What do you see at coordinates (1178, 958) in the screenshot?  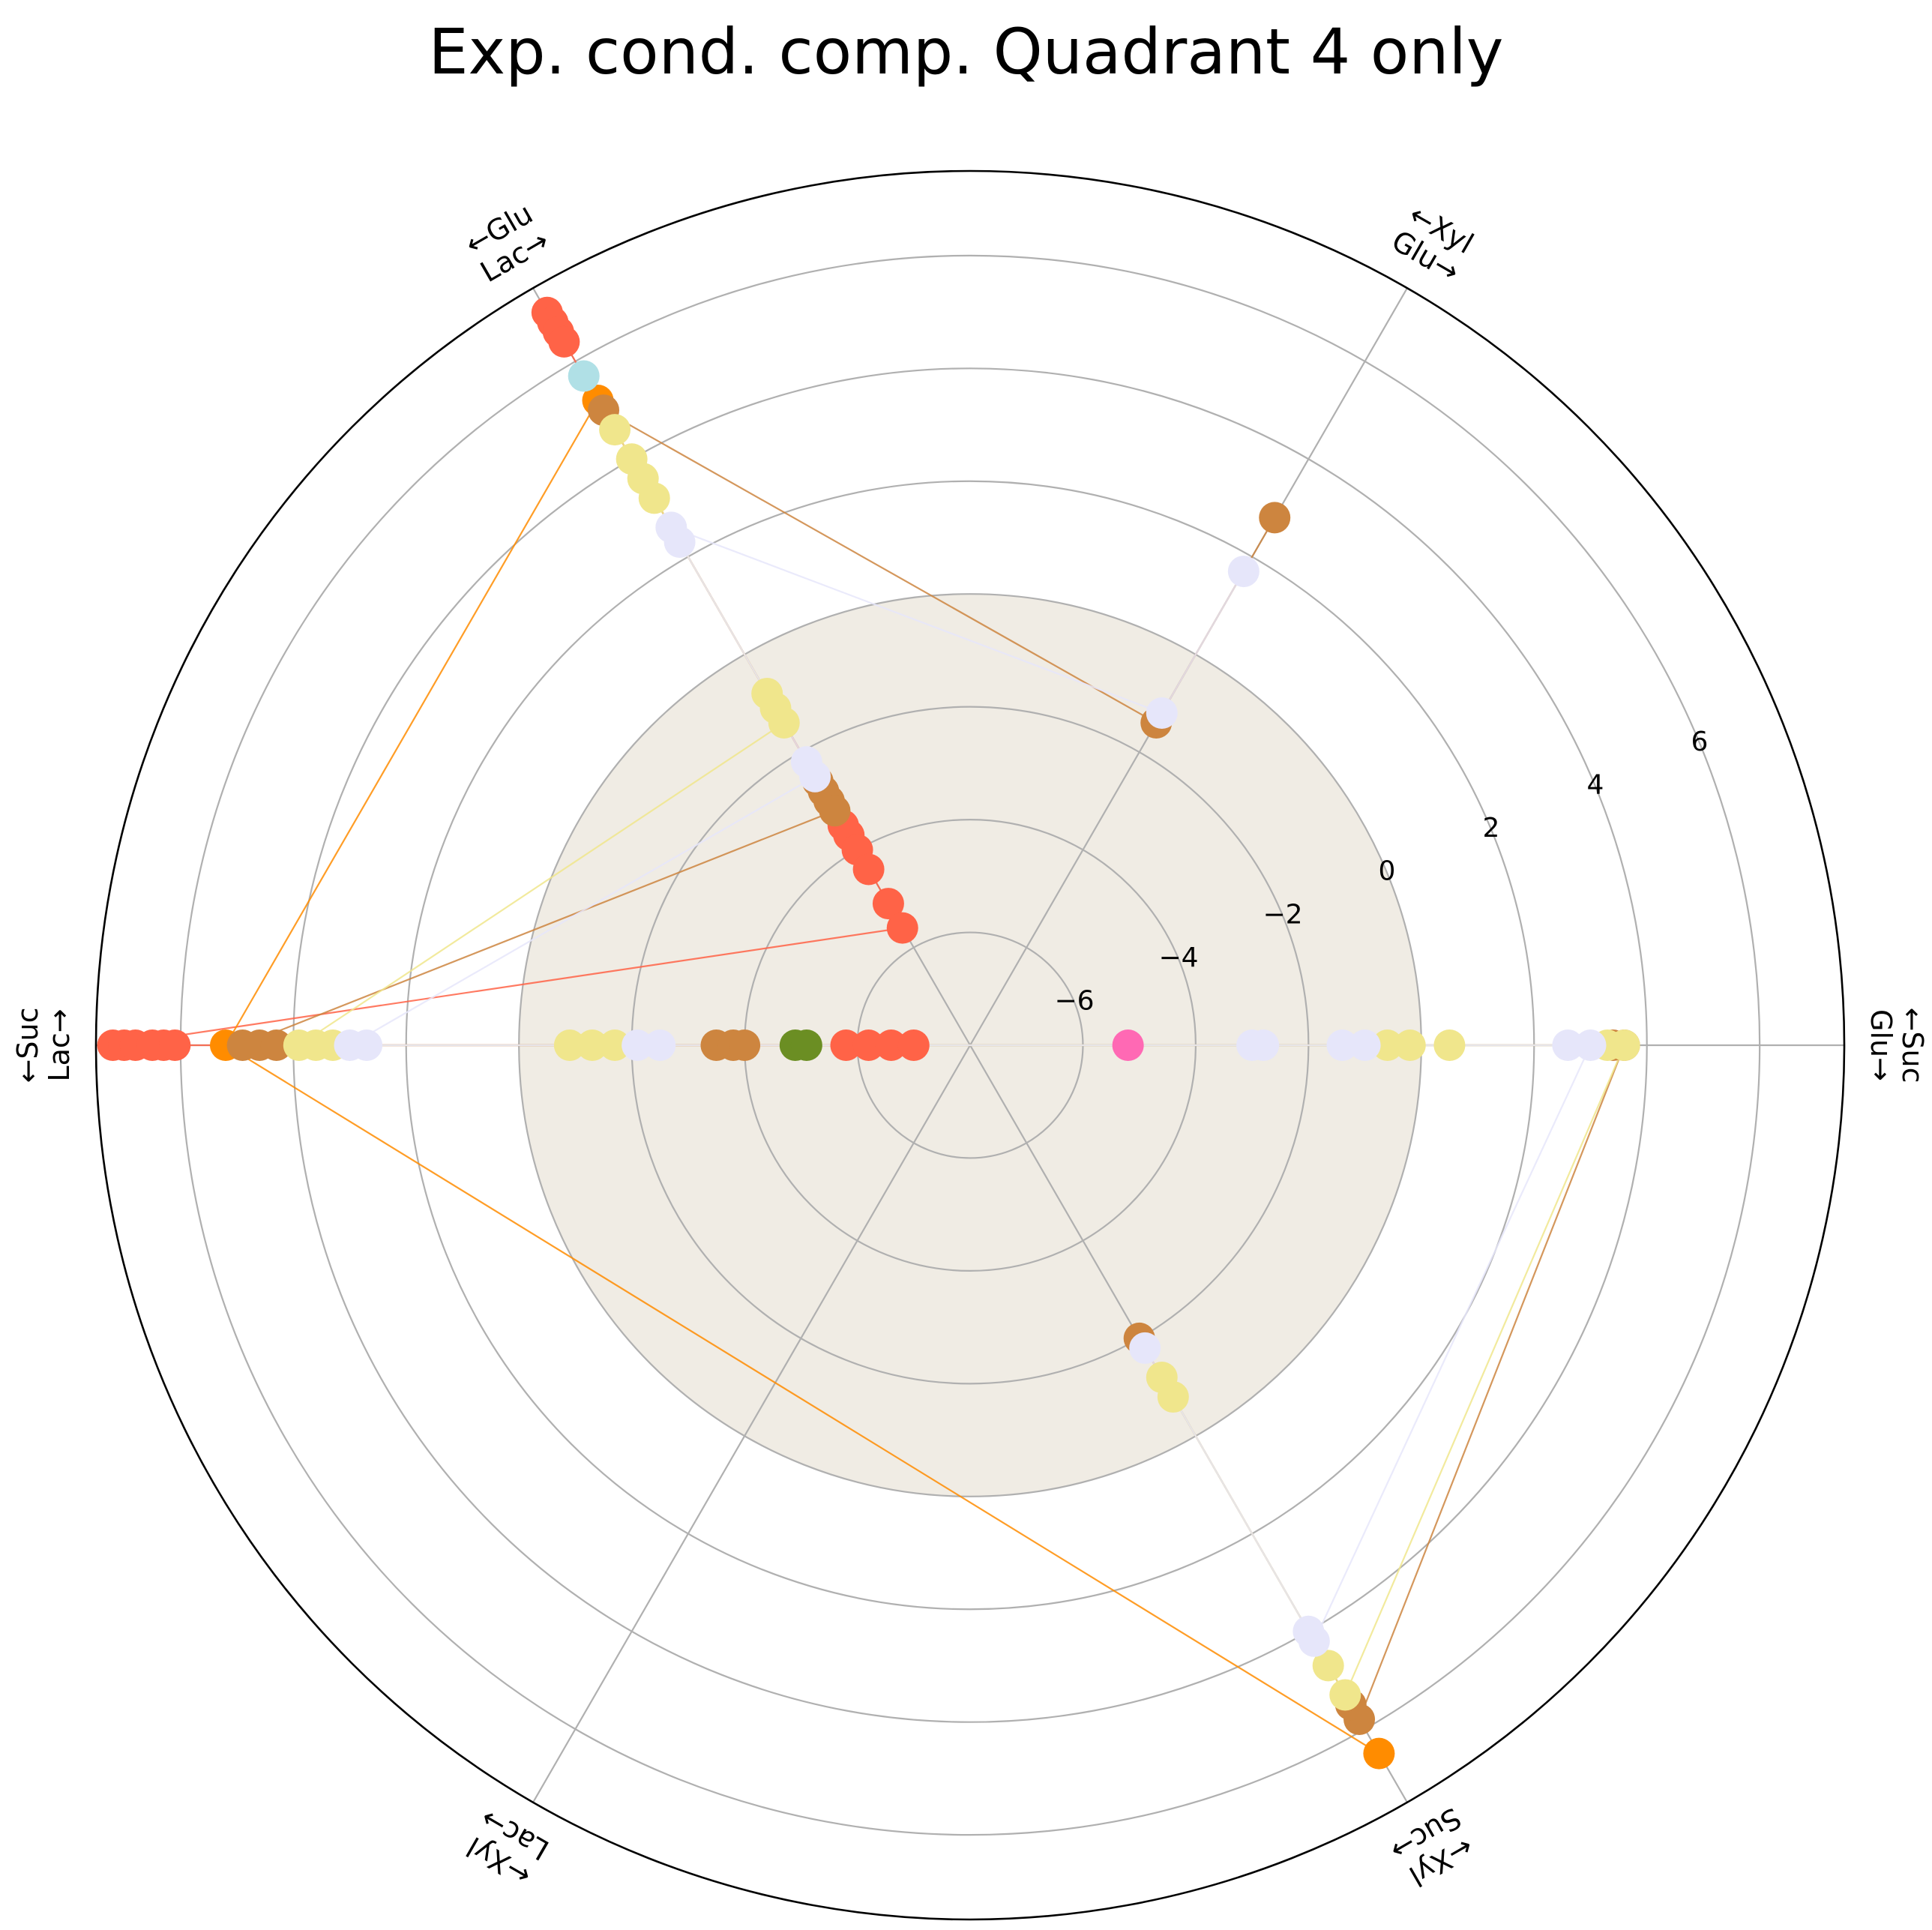 I see `radial-tick-label: −4` at bounding box center [1178, 958].